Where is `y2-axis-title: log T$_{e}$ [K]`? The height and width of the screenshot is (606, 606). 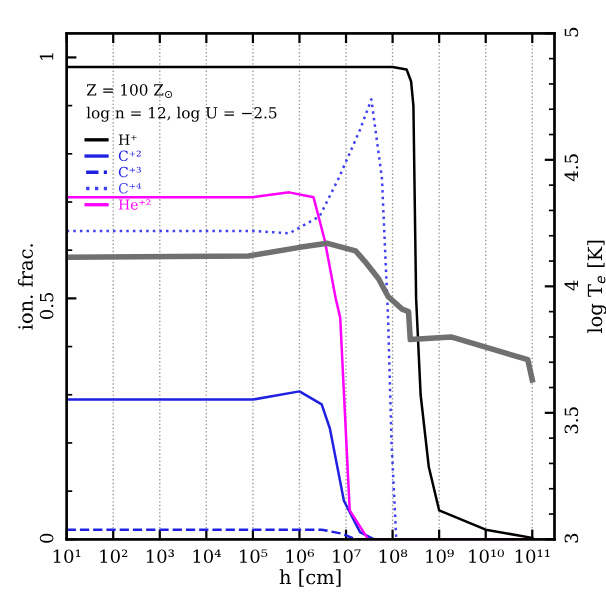
y2-axis-title: log T$_{e}$ [K] is located at coordinates (596, 287).